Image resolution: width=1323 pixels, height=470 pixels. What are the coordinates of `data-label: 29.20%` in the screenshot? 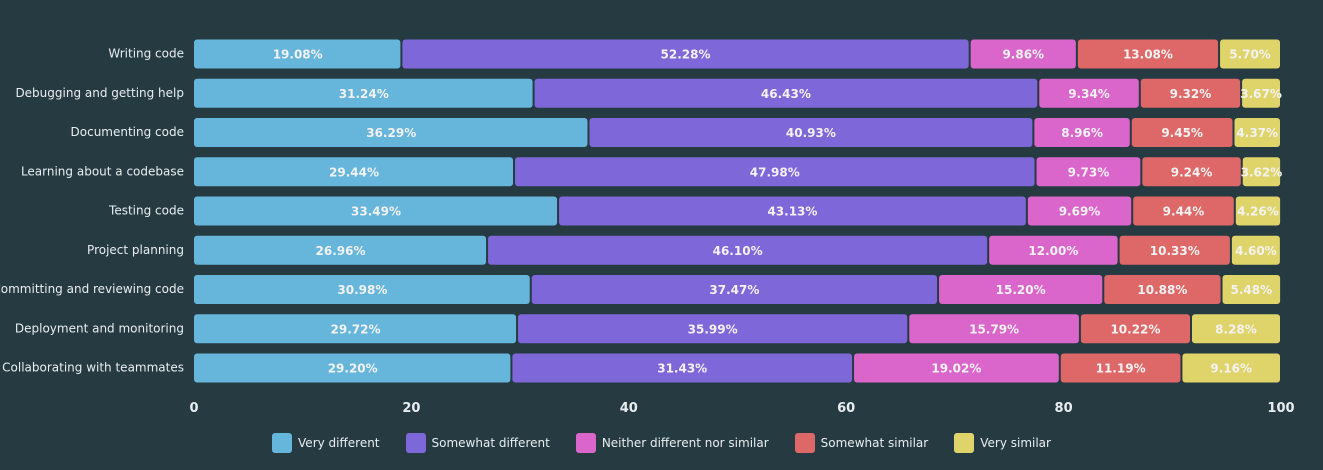 It's located at (353, 369).